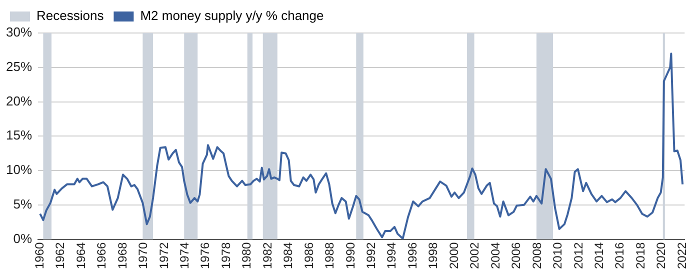  I want to click on y-tick-label: 0%, so click(22, 238).